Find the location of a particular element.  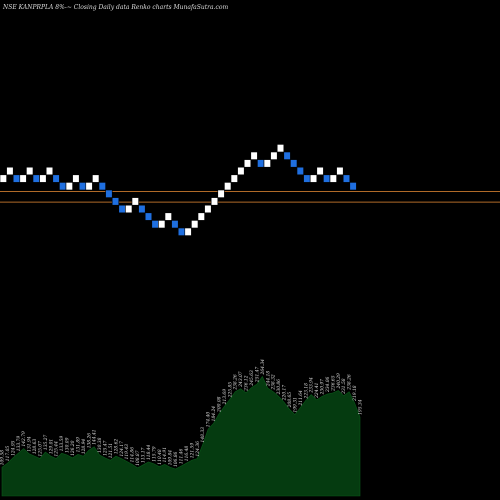

volume-value-label: 213.69 is located at coordinates (225, 397).